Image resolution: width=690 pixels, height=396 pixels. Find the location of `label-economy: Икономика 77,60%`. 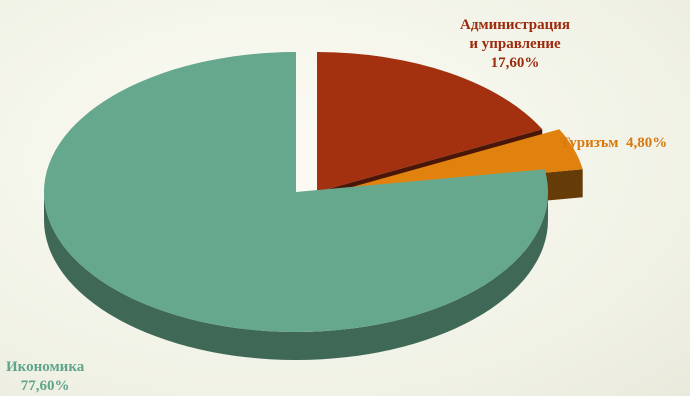

label-economy: Икономика 77,60% is located at coordinates (45, 377).